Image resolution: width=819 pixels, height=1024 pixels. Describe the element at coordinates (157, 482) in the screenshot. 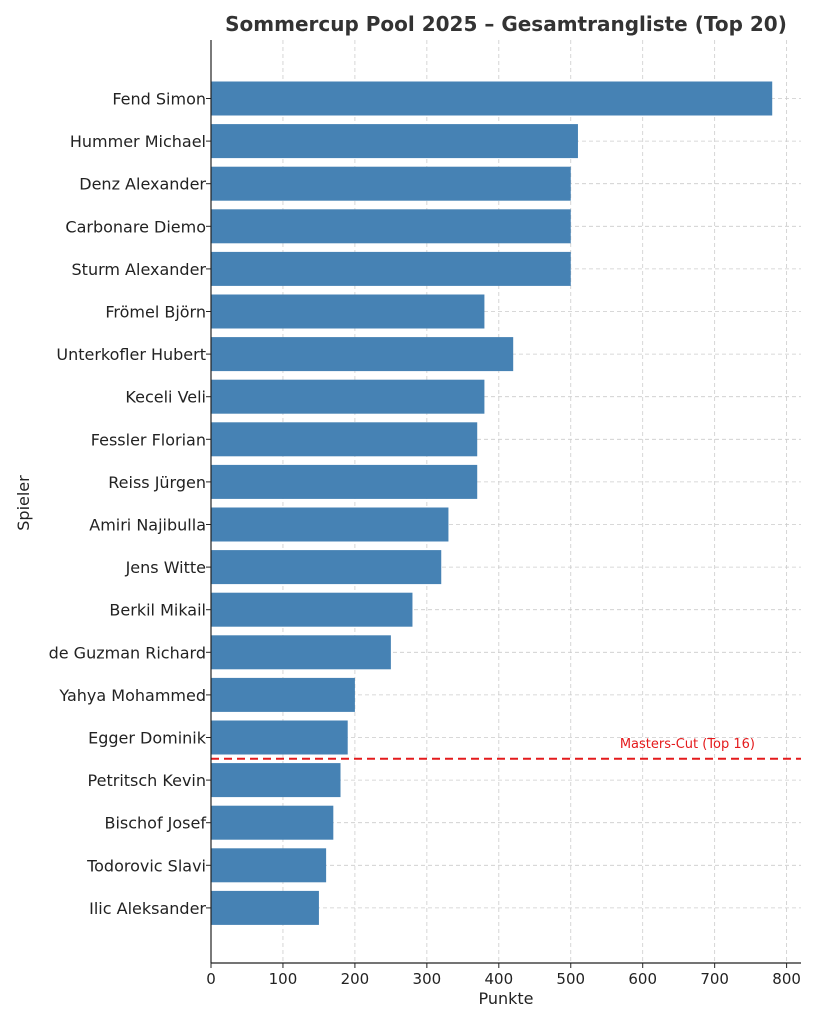

I see `y-tick-label-10: Reiss Jürgen` at that location.